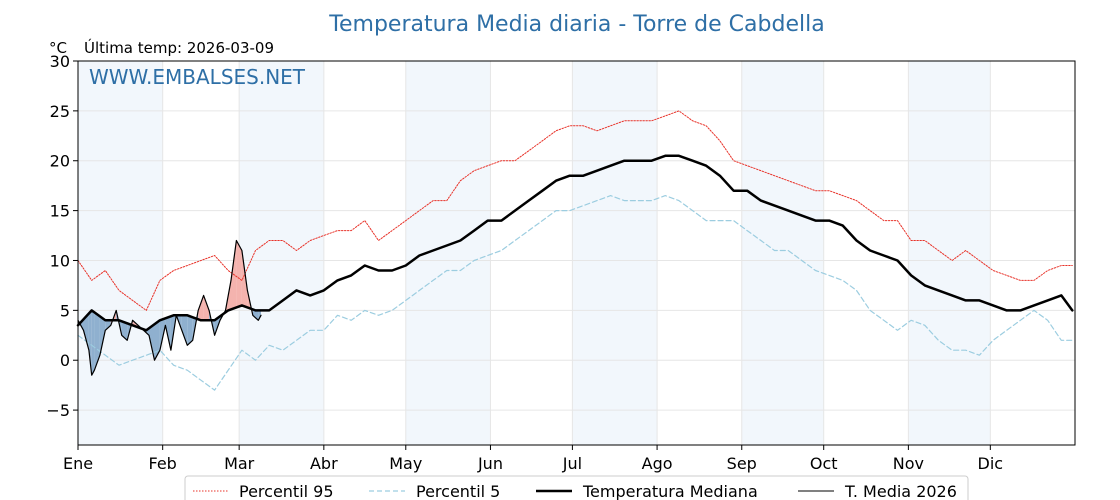  What do you see at coordinates (239, 463) in the screenshot?
I see `x-tick-label: Mar` at bounding box center [239, 463].